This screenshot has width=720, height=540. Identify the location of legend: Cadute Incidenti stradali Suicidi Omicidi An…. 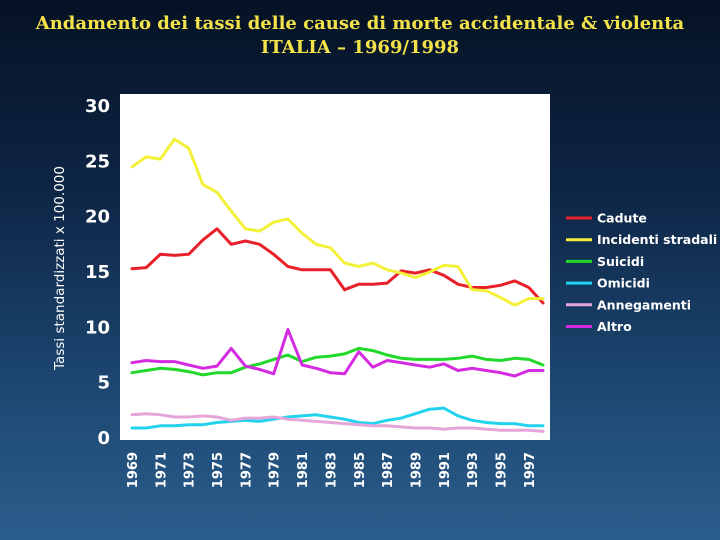
(641, 272).